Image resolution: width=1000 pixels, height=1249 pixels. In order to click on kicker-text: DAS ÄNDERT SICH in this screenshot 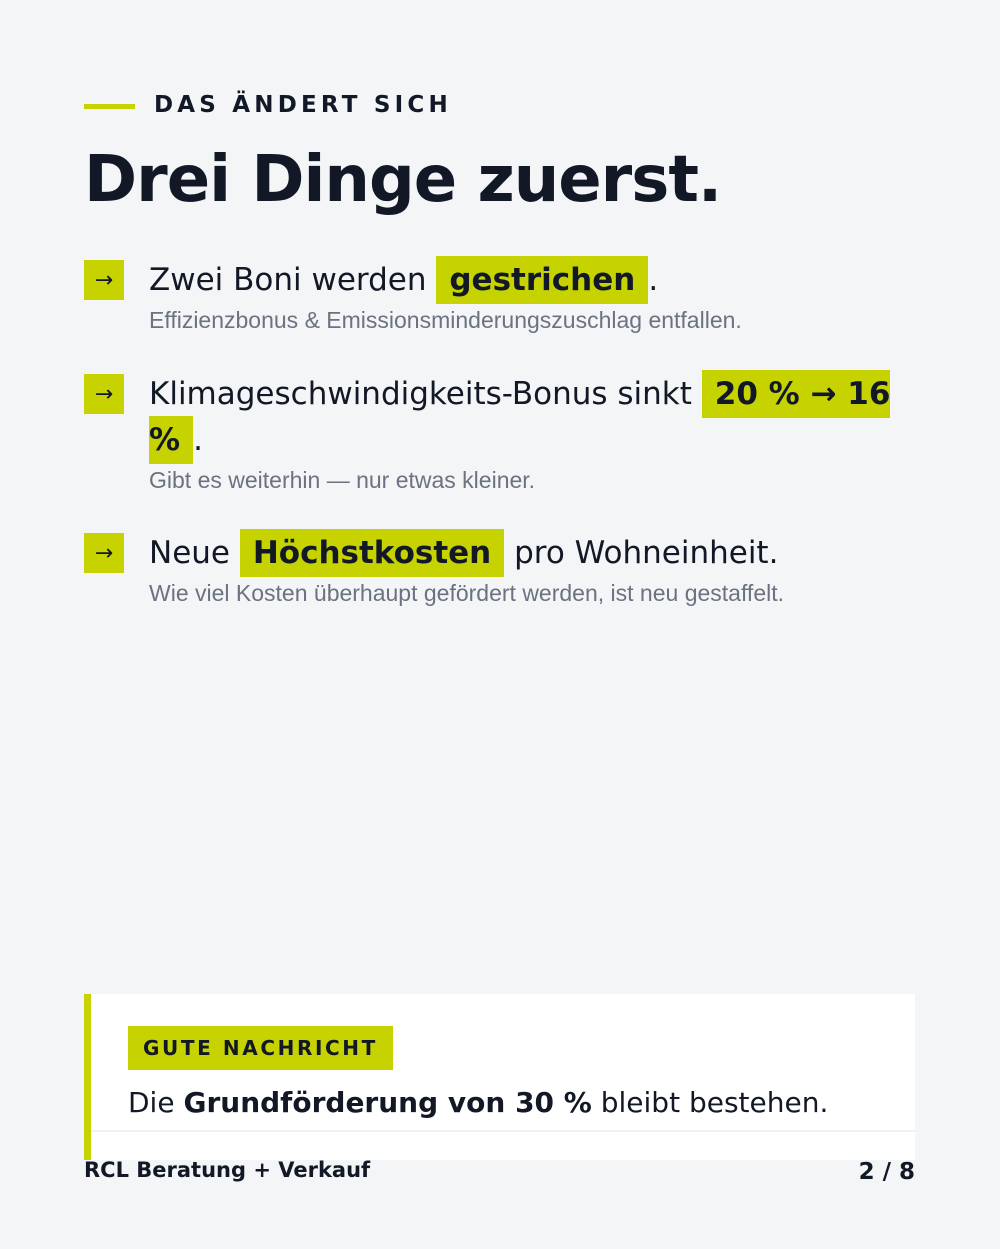, I will do `click(303, 105)`.